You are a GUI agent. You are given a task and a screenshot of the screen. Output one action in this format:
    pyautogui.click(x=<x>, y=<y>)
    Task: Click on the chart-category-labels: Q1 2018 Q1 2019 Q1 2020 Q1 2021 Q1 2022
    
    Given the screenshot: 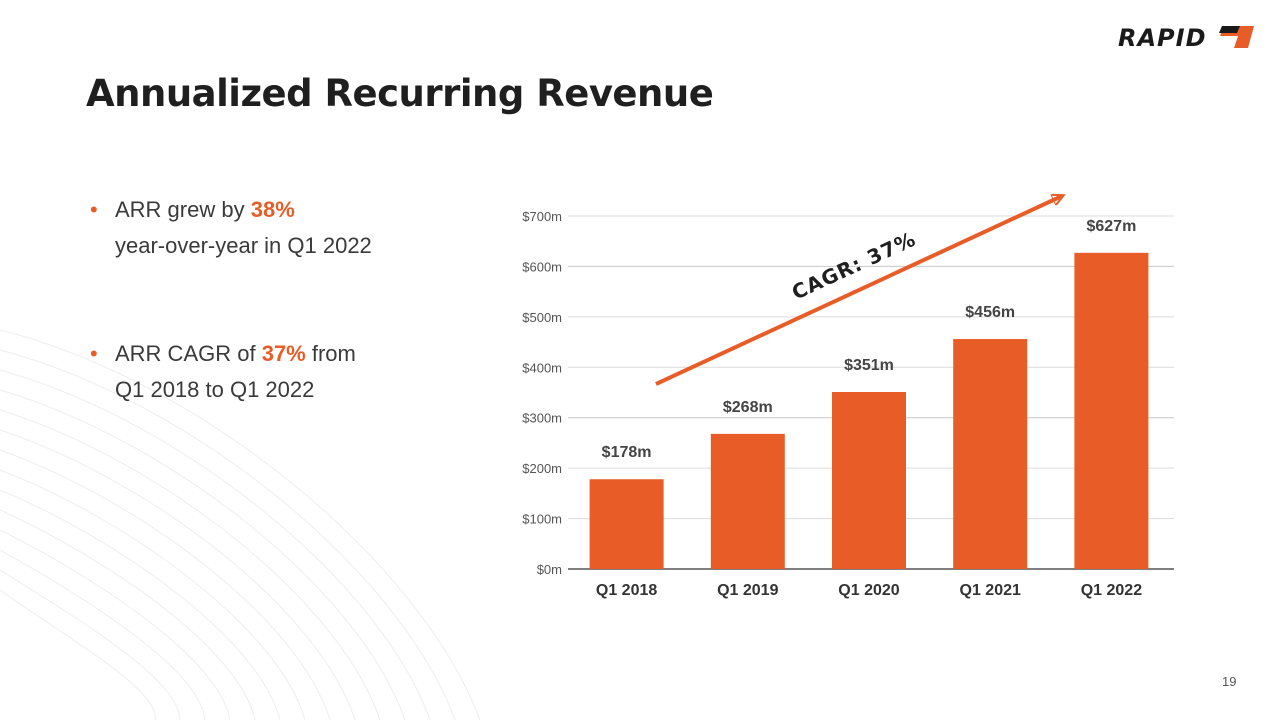 What is the action you would take?
    pyautogui.click(x=869, y=590)
    